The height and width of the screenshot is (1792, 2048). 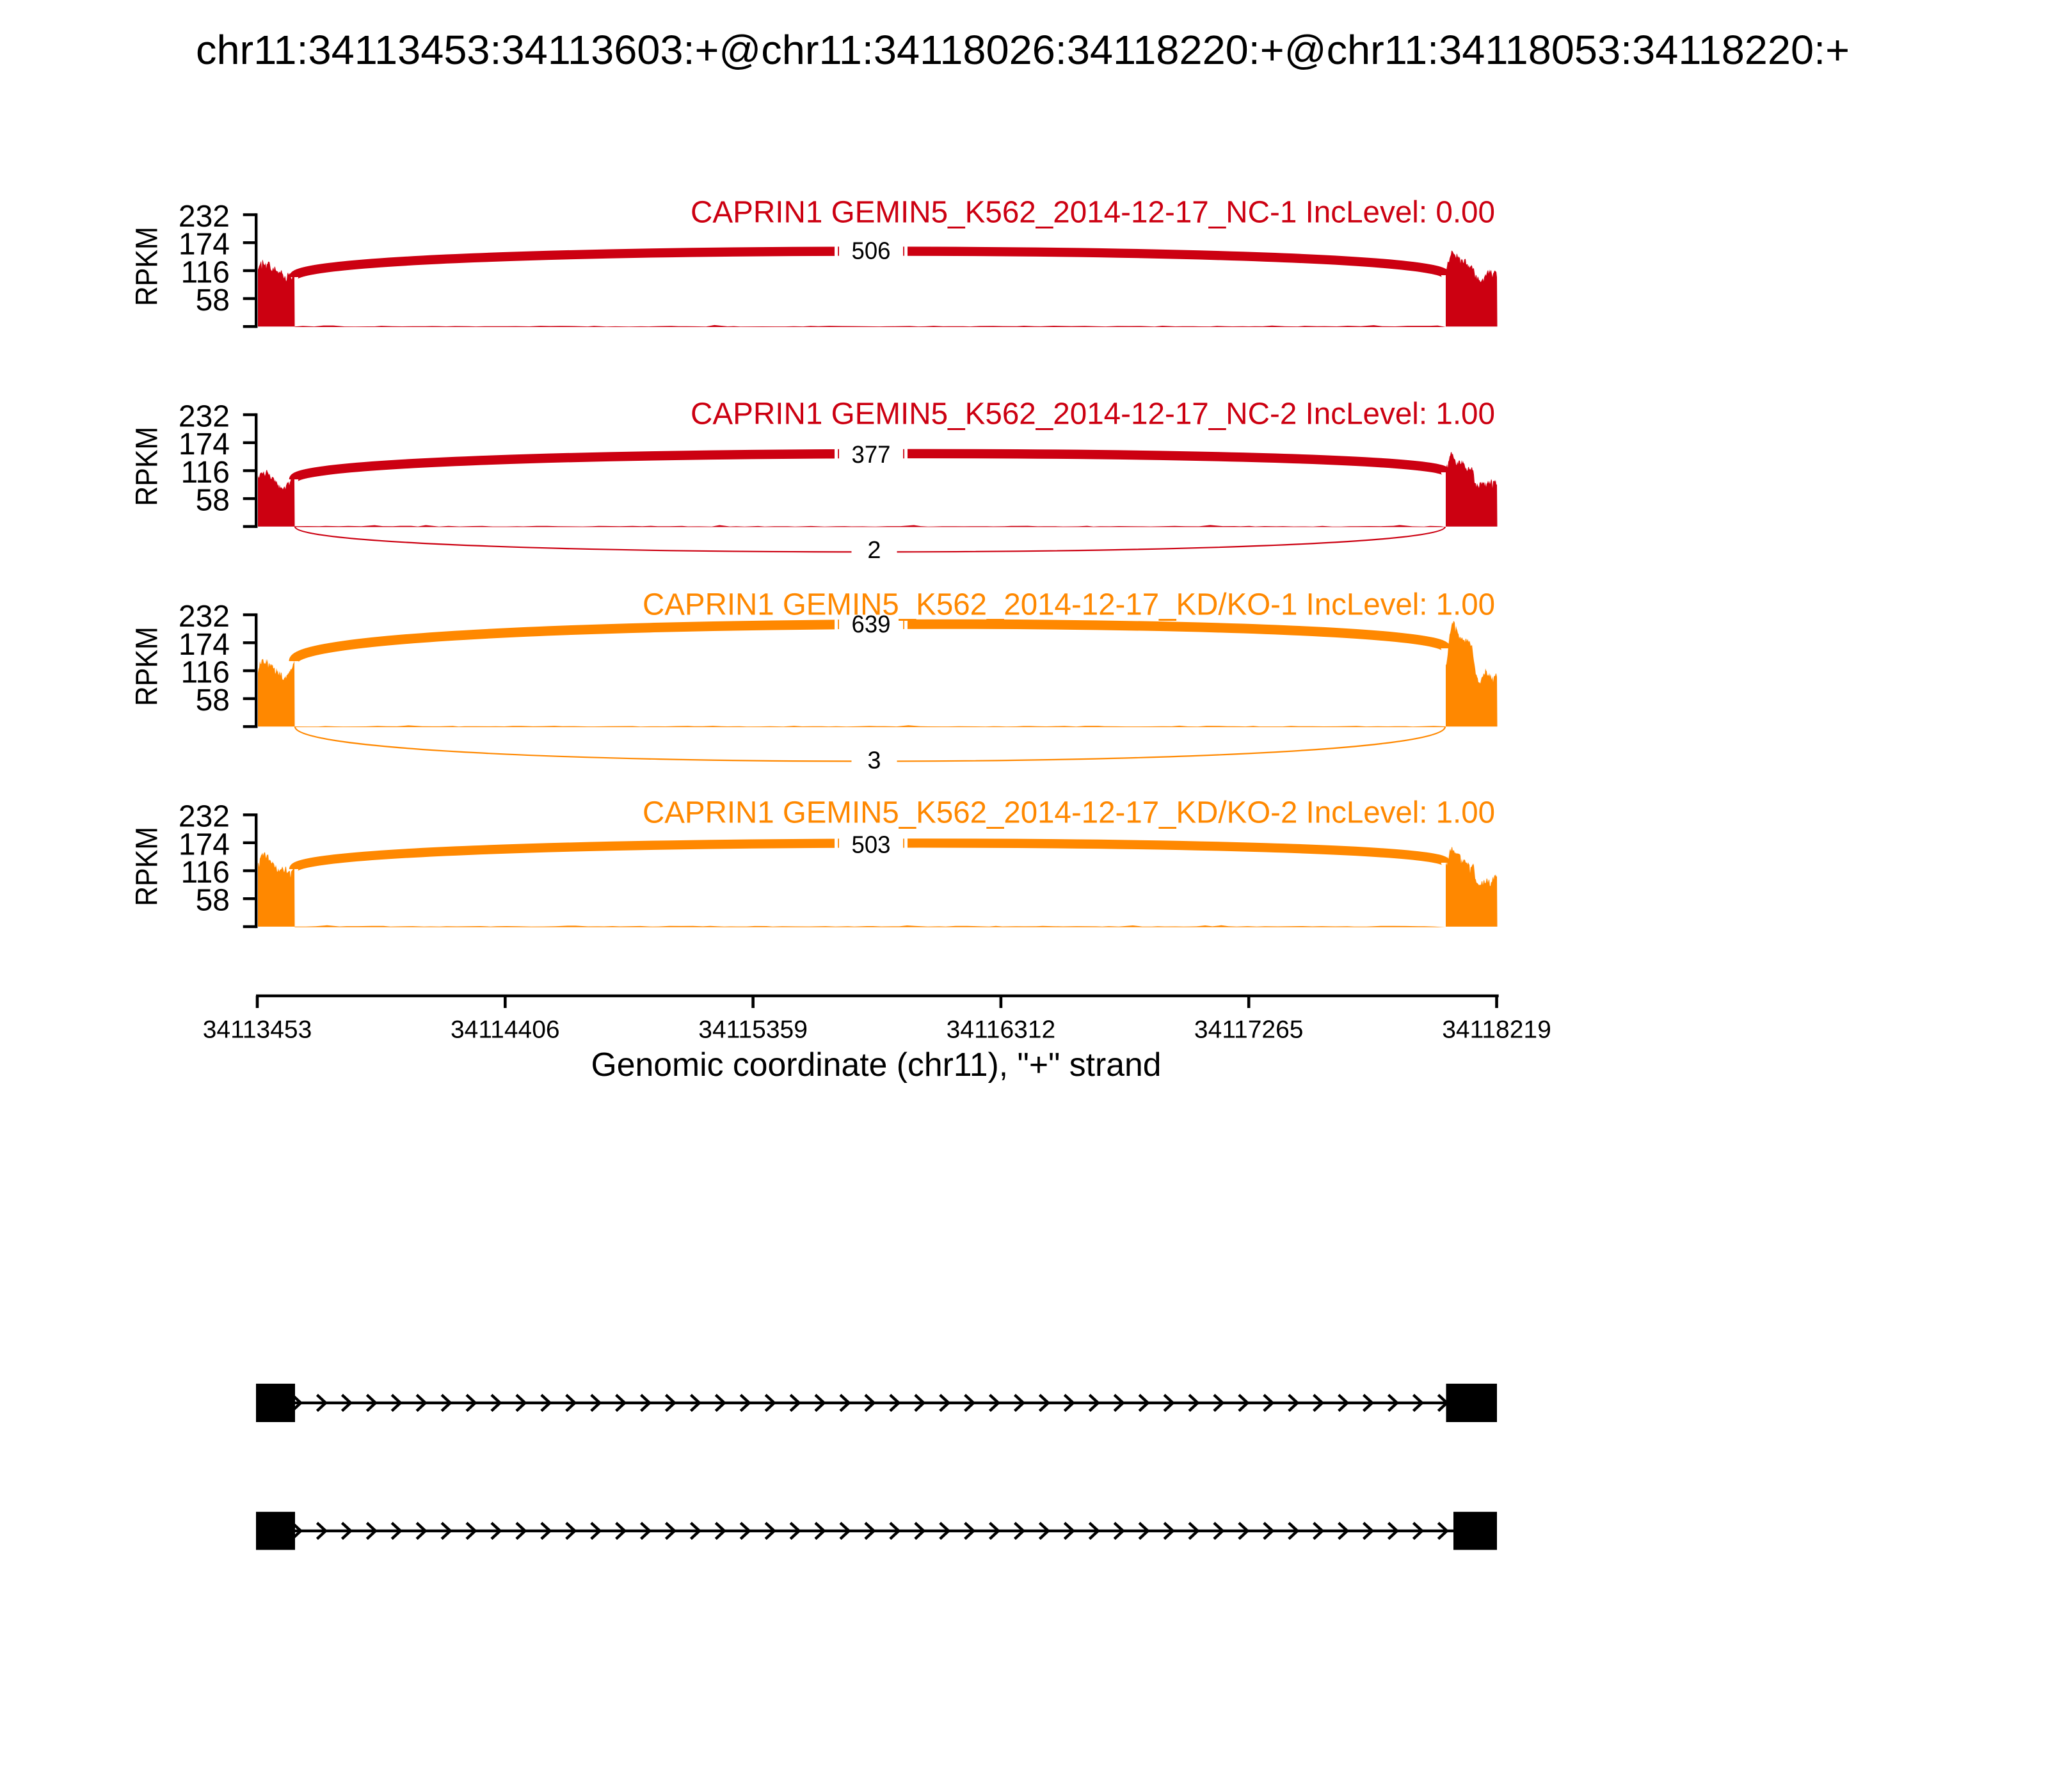 I want to click on svg-text: 34118219, so click(x=1496, y=1029).